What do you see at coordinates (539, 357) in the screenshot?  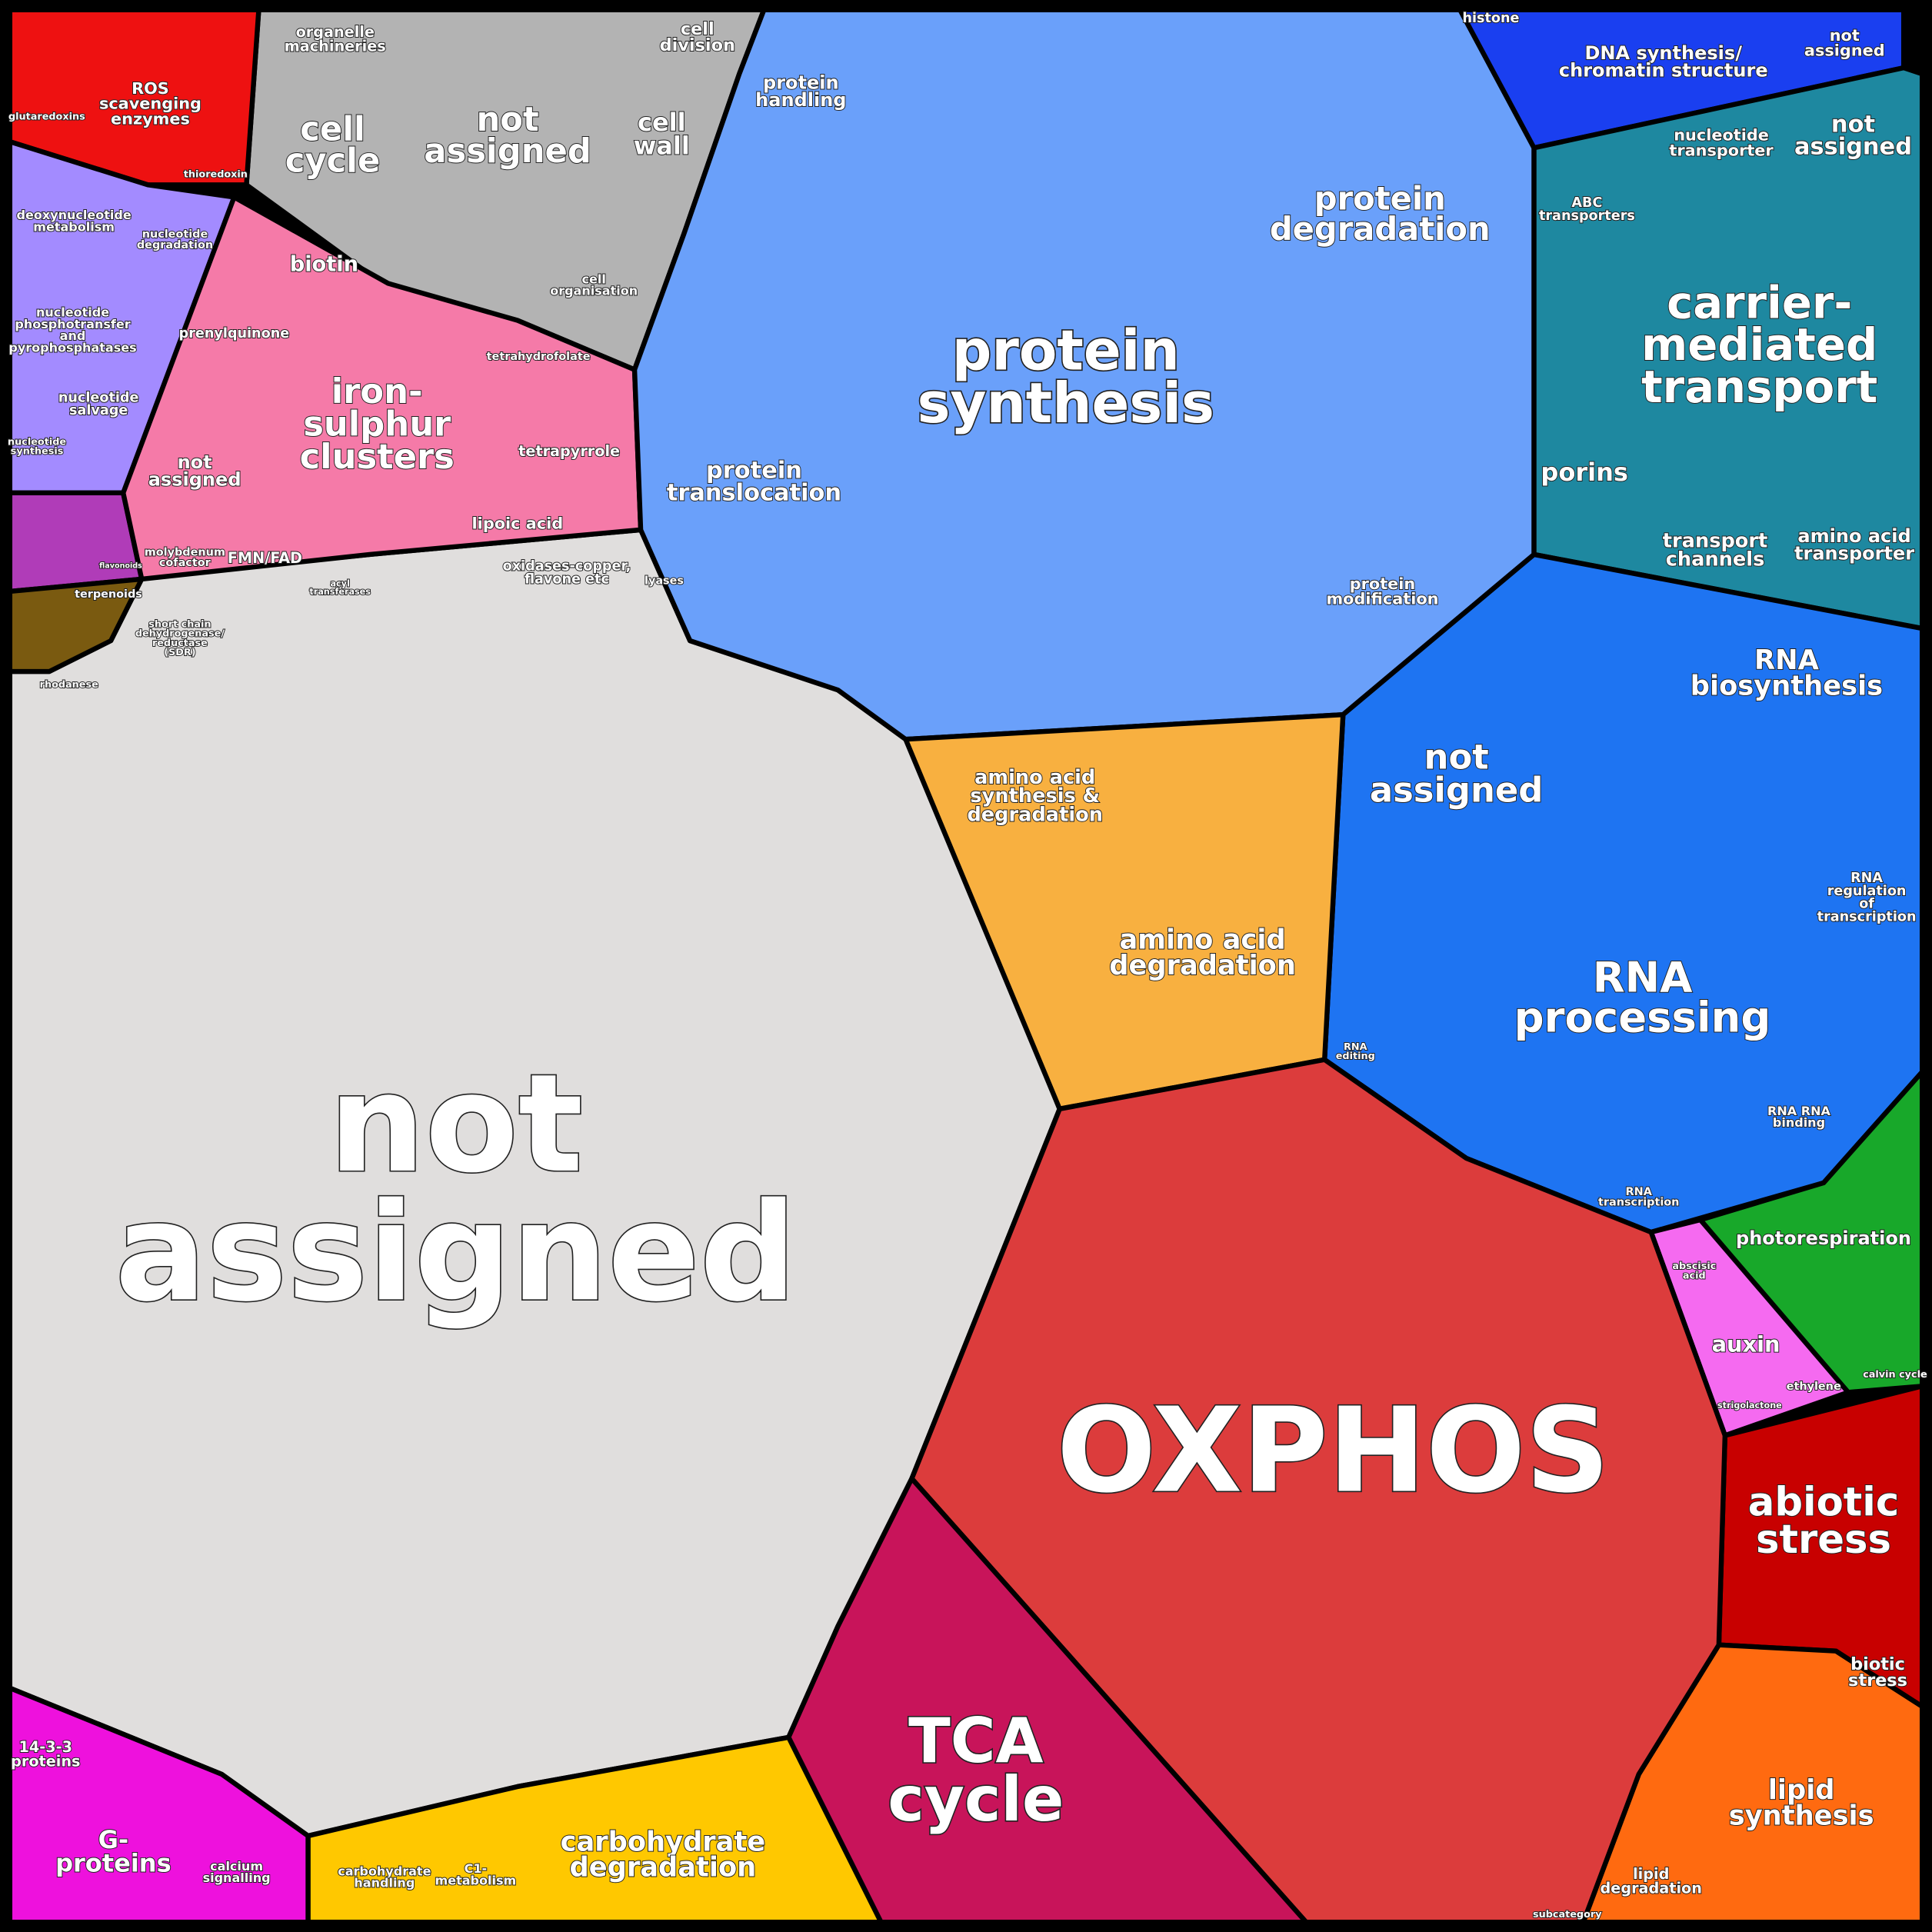 I see `label-line: tetrahydrofolate` at bounding box center [539, 357].